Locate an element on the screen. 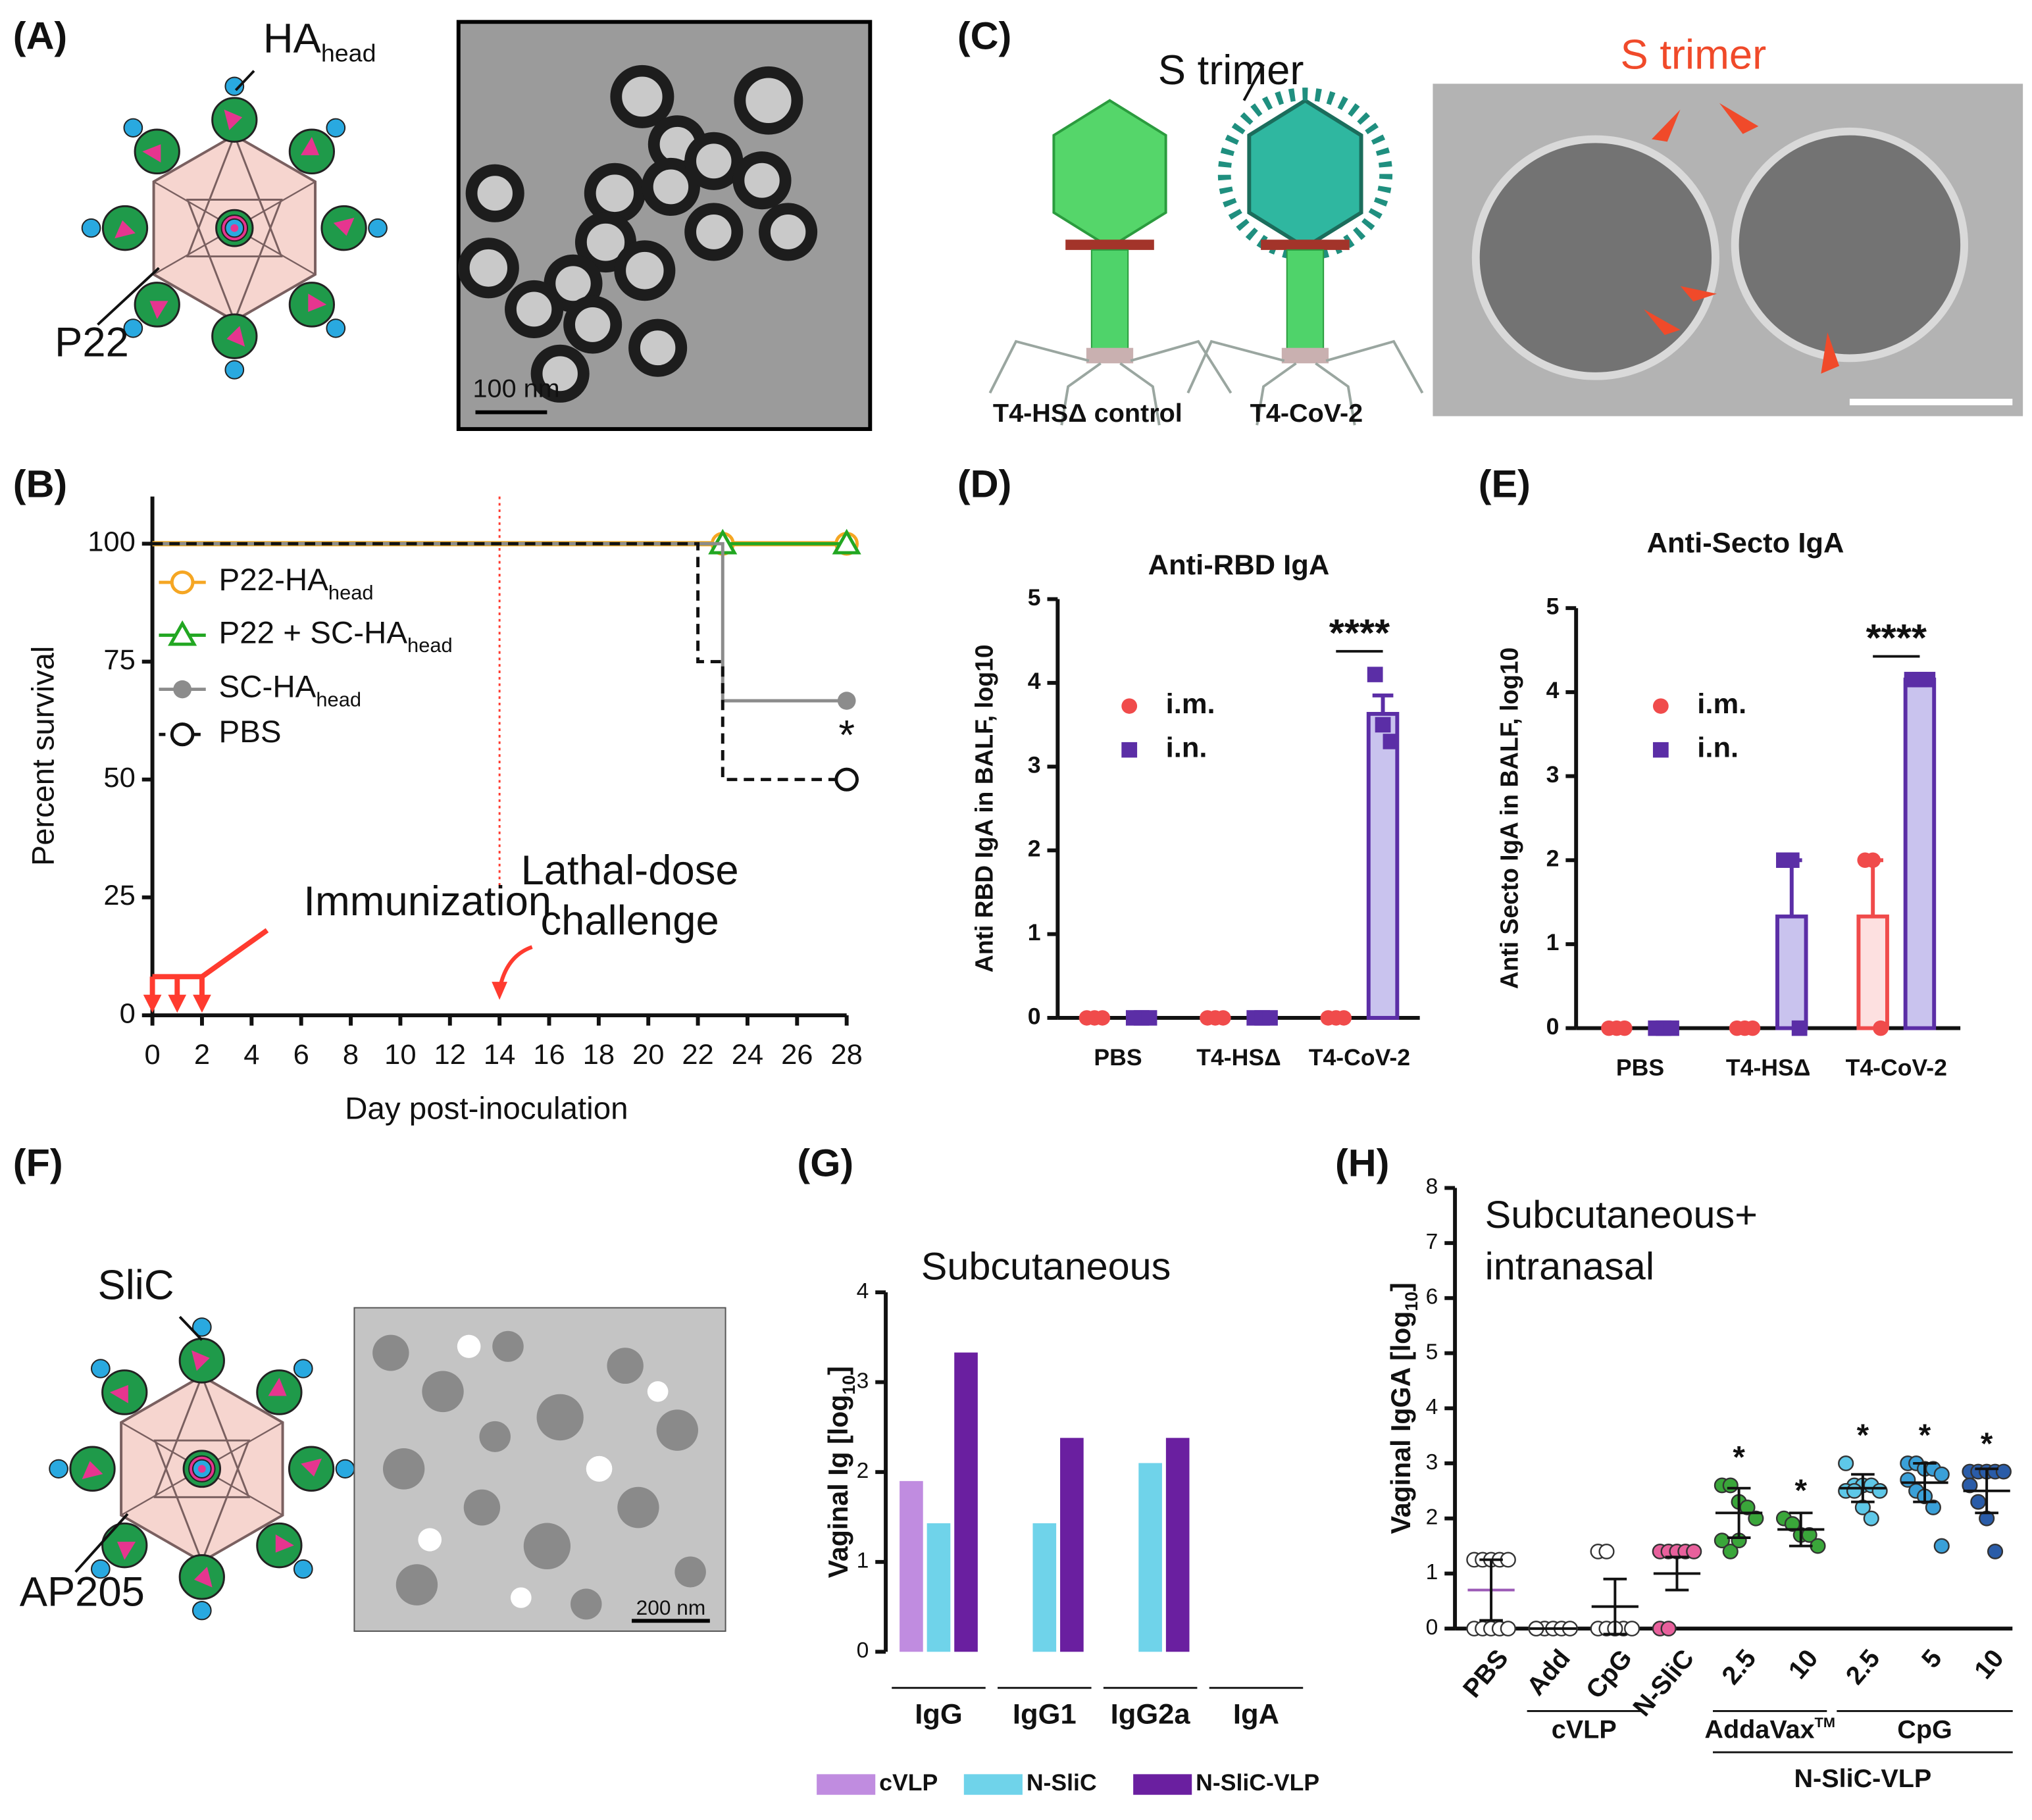 Image resolution: width=2032 pixels, height=1820 pixels. legend-label-part: N-SliC is located at coordinates (1062, 1783).